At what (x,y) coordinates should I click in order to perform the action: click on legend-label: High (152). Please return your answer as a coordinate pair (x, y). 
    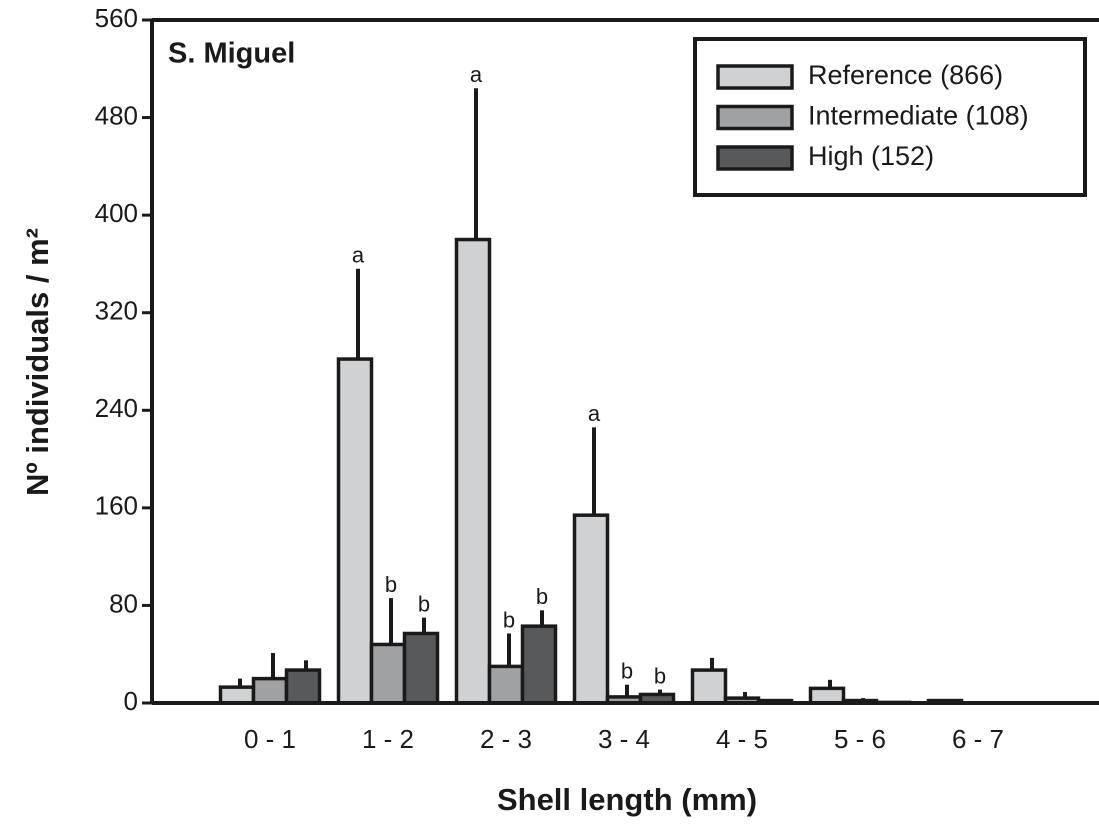
    Looking at the image, I should click on (871, 156).